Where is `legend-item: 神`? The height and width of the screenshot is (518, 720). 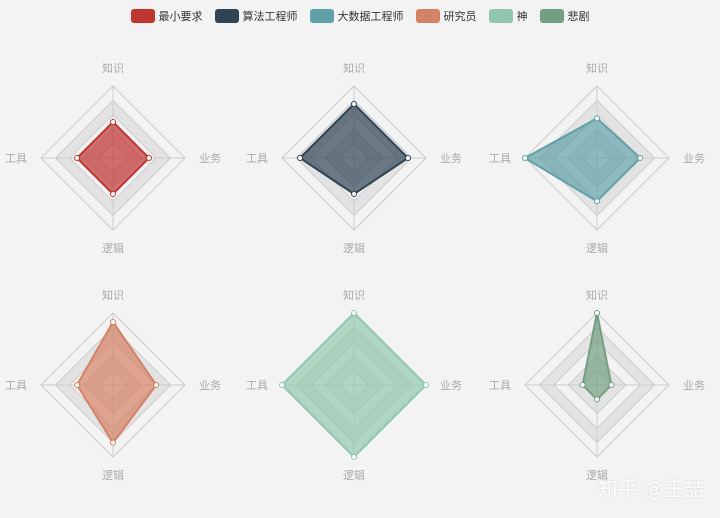
legend-item: 神 is located at coordinates (508, 16).